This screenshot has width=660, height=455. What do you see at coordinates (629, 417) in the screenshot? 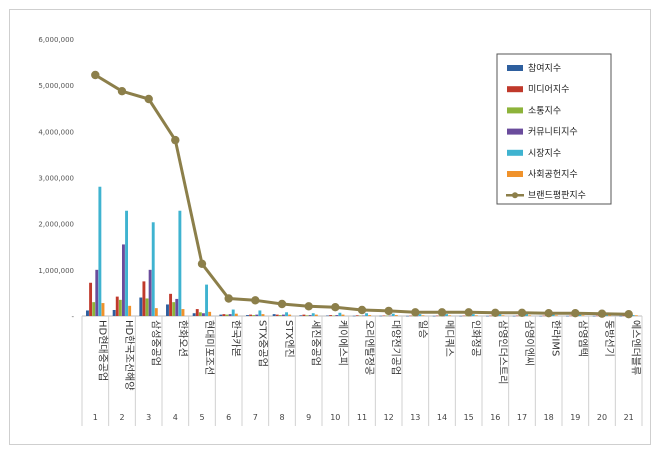
I see `rank-label: 21` at bounding box center [629, 417].